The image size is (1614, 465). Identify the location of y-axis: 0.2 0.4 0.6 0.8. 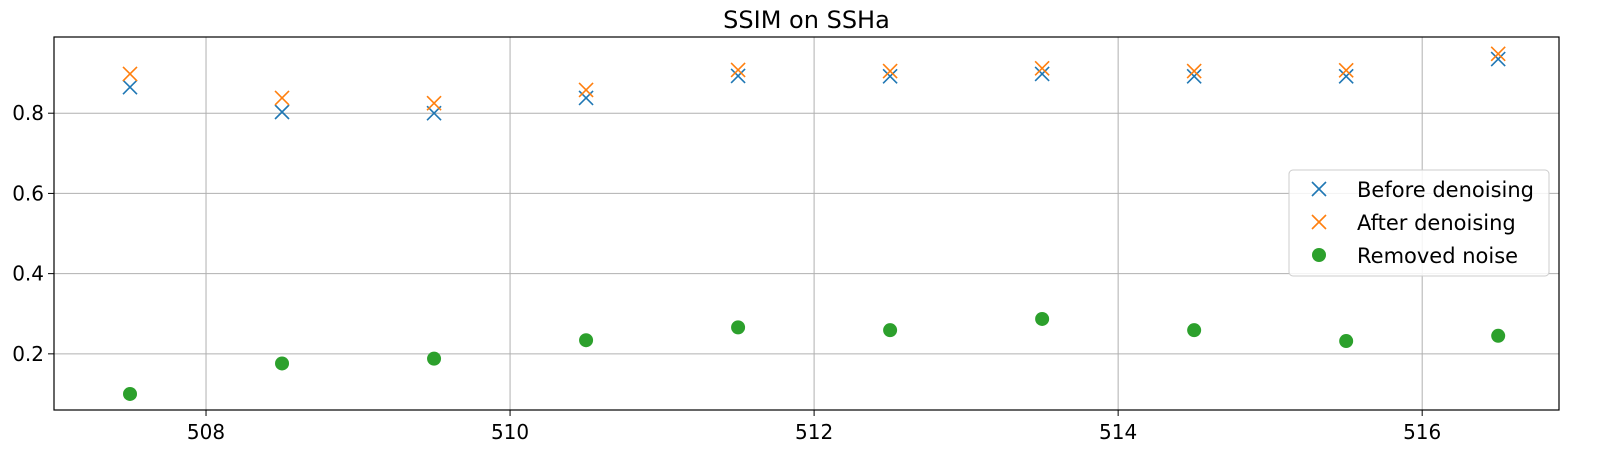
(33, 233).